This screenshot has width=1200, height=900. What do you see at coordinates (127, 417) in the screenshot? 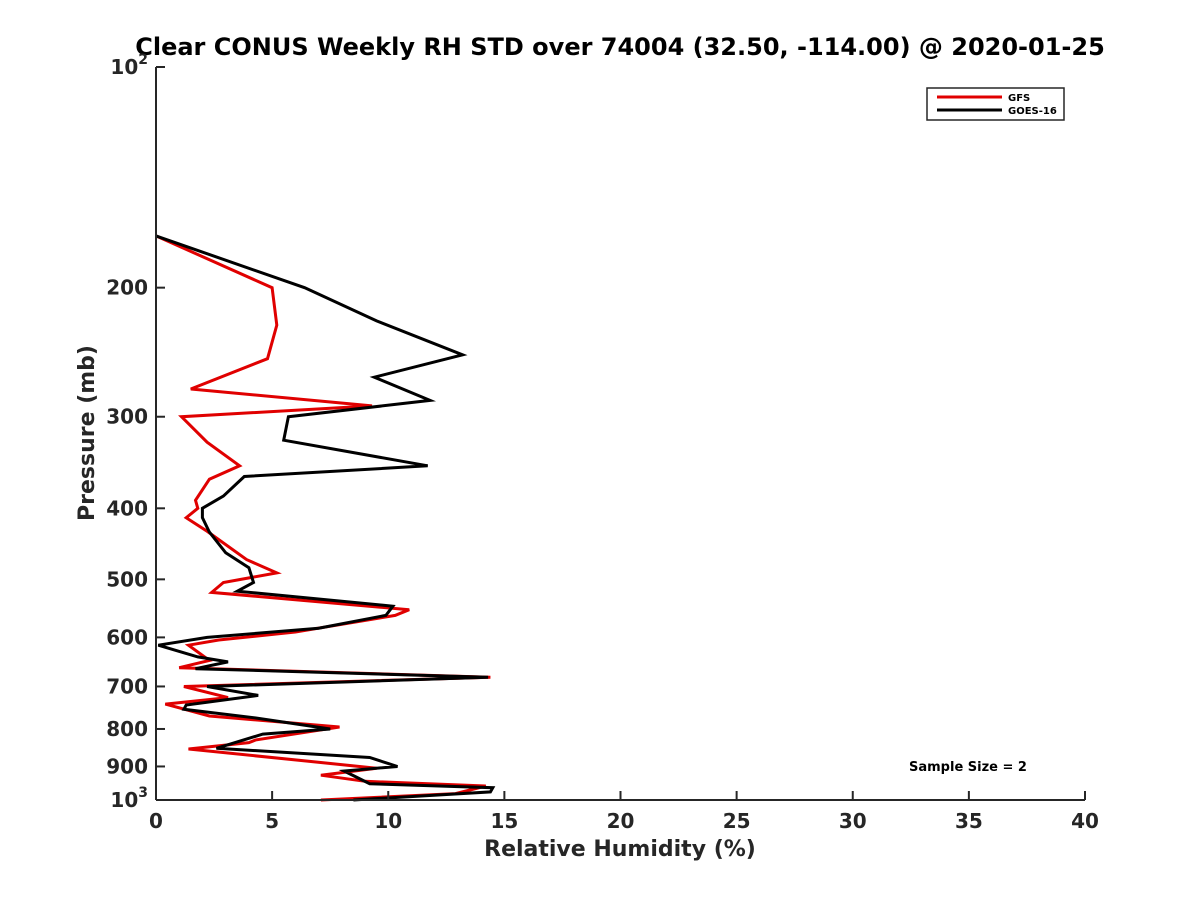
I see `y-tick-label: 300` at bounding box center [127, 417].